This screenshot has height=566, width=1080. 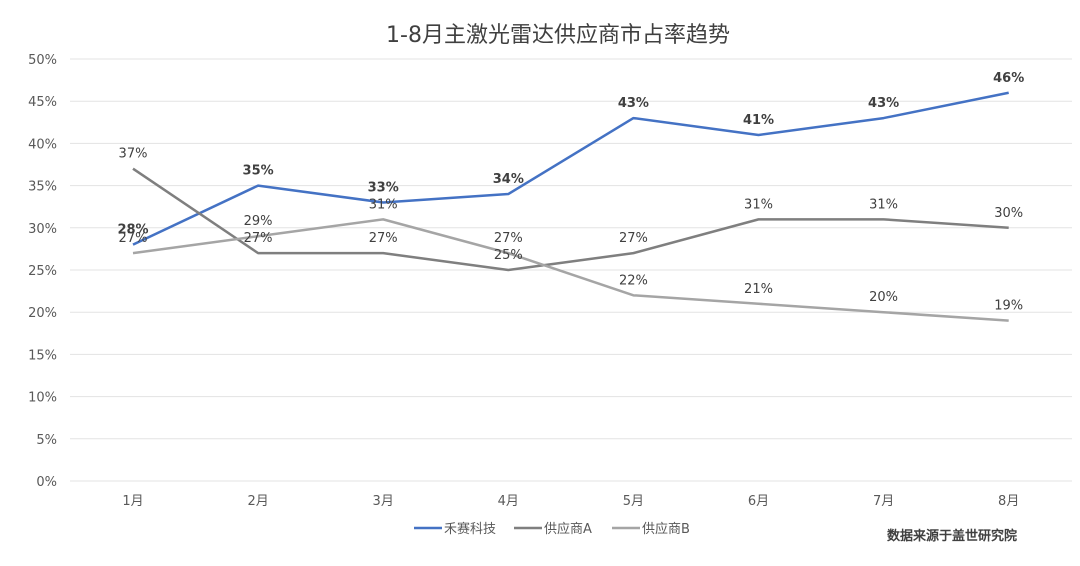 I want to click on y-axis: 0% 5% 10% 15% 20% 25% 30% 35% 40% 45% 50%, so click(x=42, y=271).